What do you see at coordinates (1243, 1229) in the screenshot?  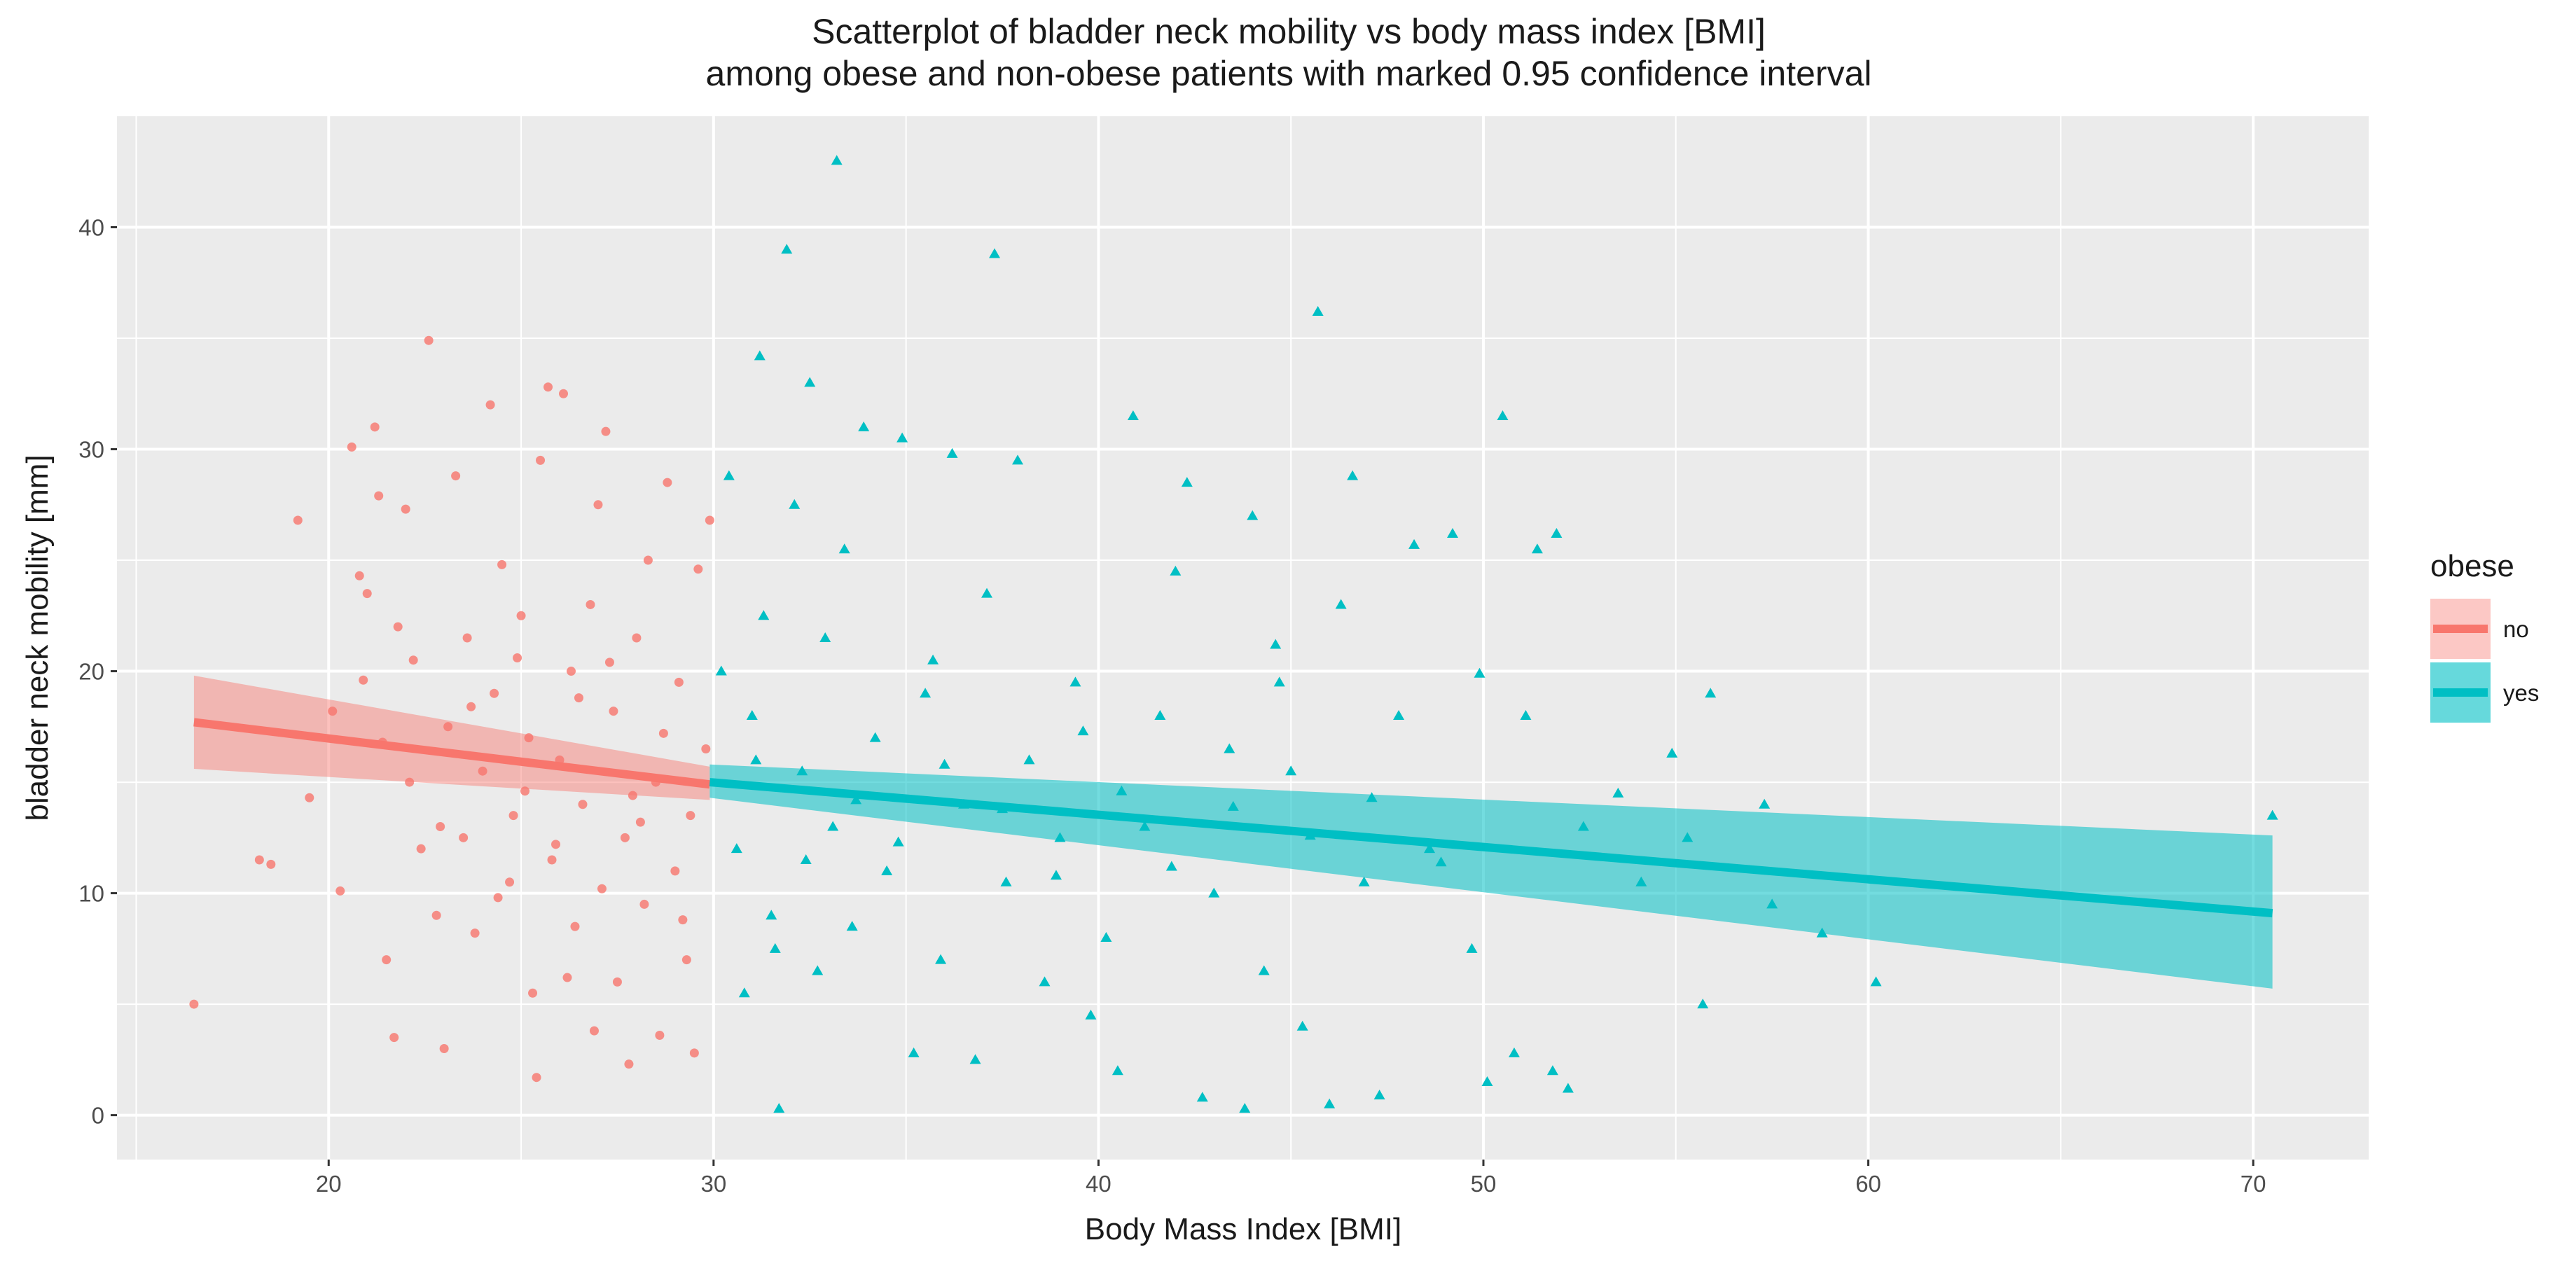 I see `x-axis-title: Body Mass Index [BMI]` at bounding box center [1243, 1229].